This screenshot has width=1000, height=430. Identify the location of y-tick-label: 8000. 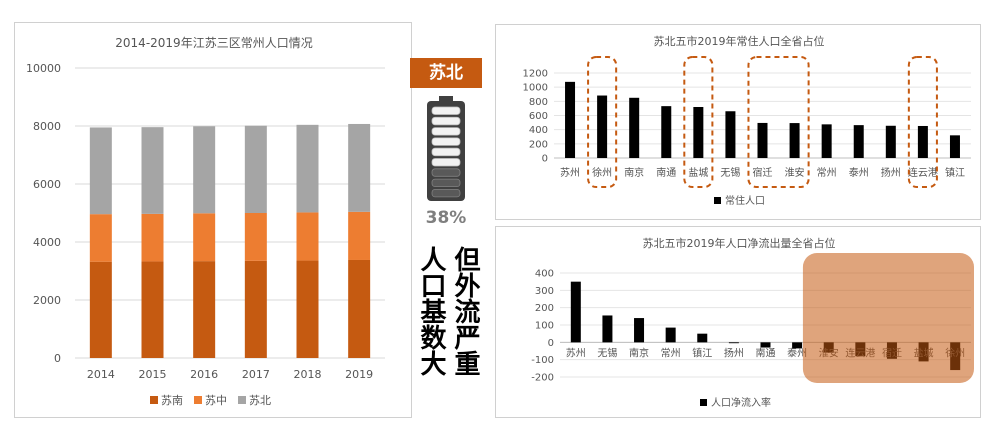
(47, 126).